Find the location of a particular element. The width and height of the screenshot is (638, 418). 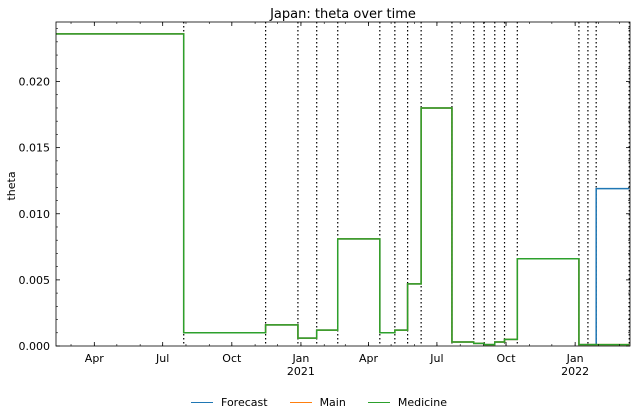

y-tick-label: 0.000 is located at coordinates (35, 346).